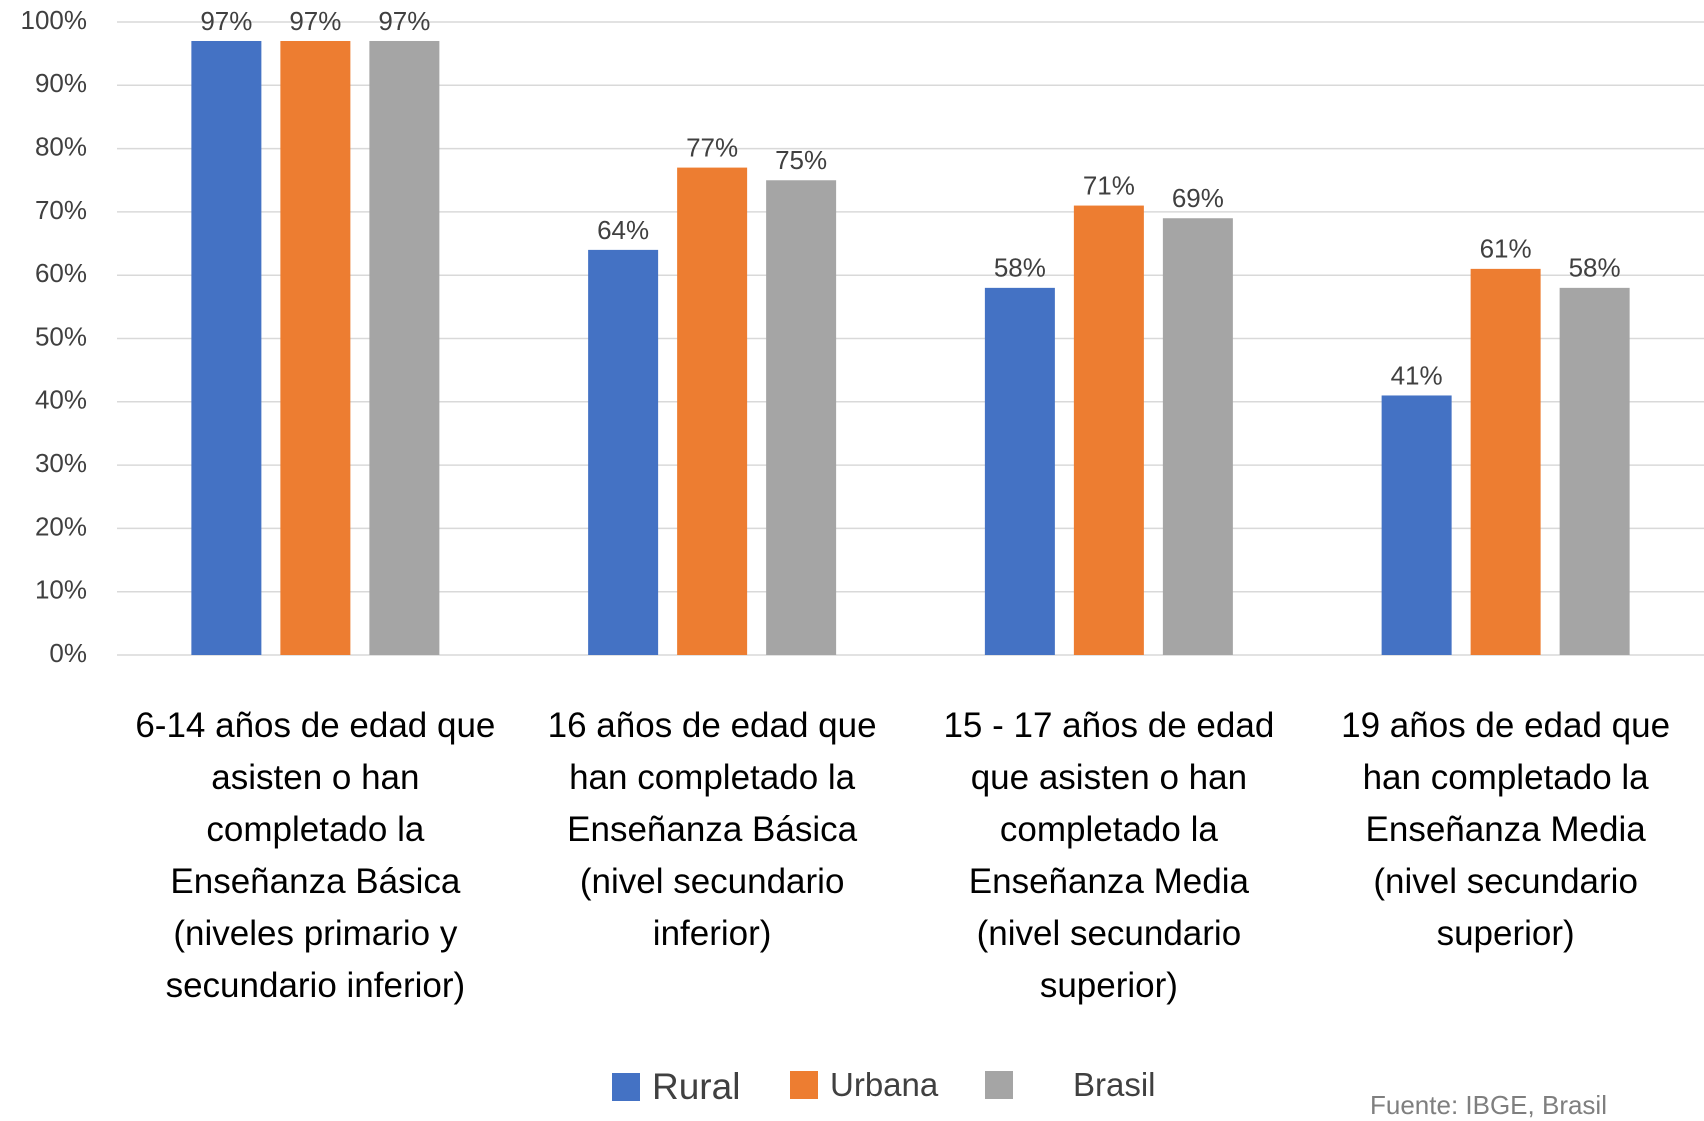 Image resolution: width=1704 pixels, height=1121 pixels. I want to click on data-label: 69%, so click(1198, 198).